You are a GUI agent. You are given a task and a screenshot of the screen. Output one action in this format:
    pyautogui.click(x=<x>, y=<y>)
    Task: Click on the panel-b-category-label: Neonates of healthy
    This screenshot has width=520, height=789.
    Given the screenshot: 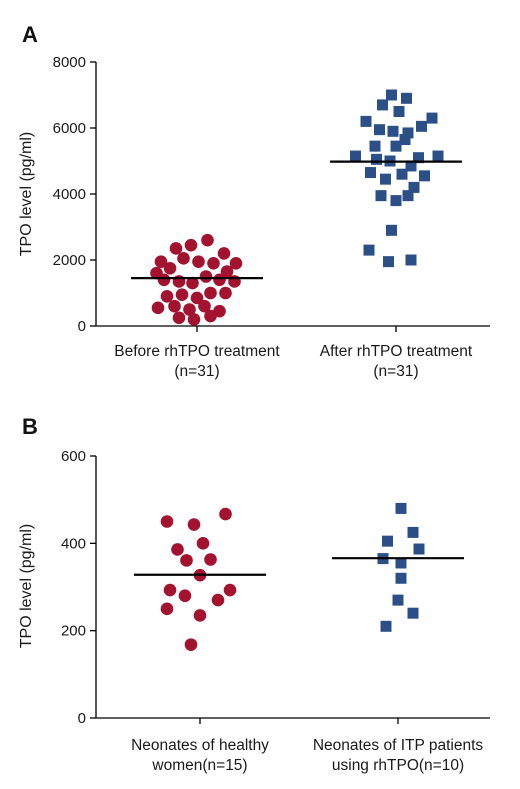 What is the action you would take?
    pyautogui.click(x=200, y=745)
    